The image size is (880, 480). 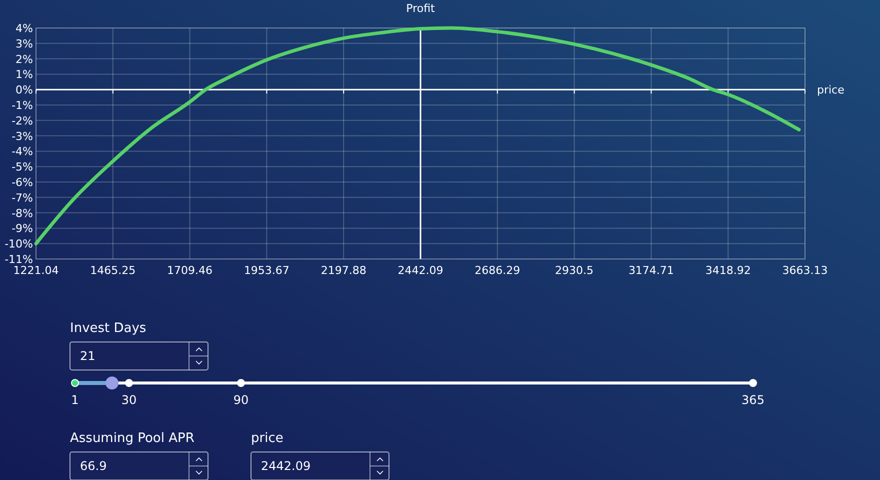 I want to click on y-tick-label: -4%, so click(x=22, y=151).